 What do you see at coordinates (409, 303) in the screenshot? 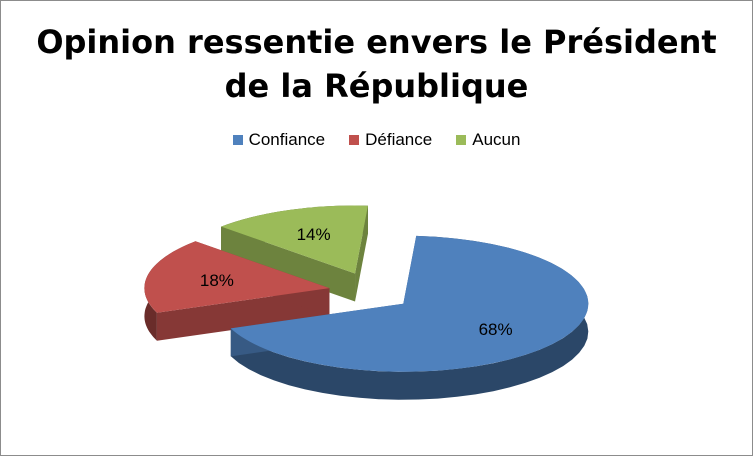
I see `pie-slice-top-confiance` at bounding box center [409, 303].